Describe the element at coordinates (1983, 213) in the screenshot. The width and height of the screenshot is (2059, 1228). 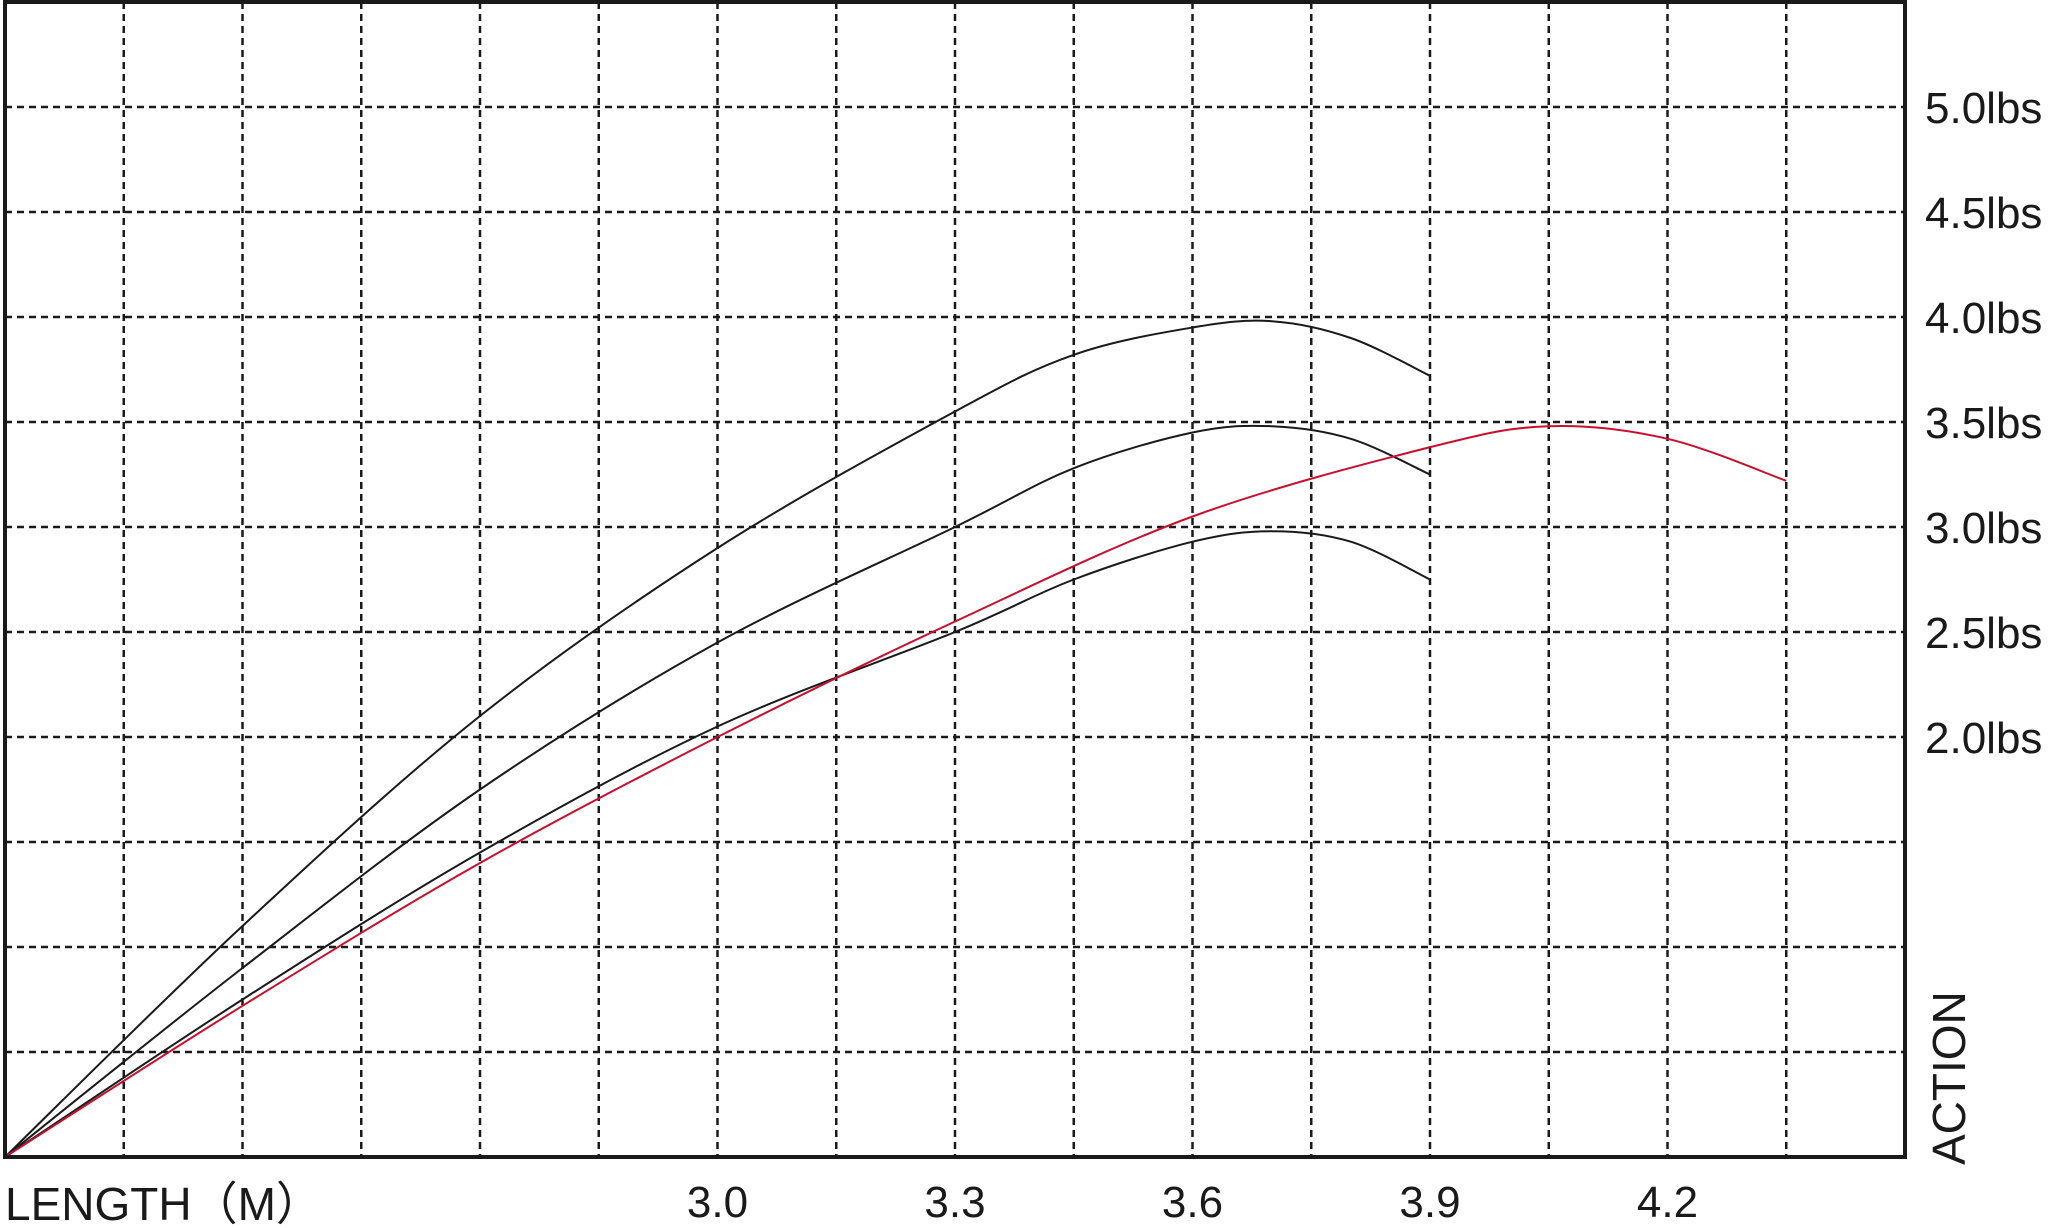
I see `y-tick-label: 4.5lbs` at that location.